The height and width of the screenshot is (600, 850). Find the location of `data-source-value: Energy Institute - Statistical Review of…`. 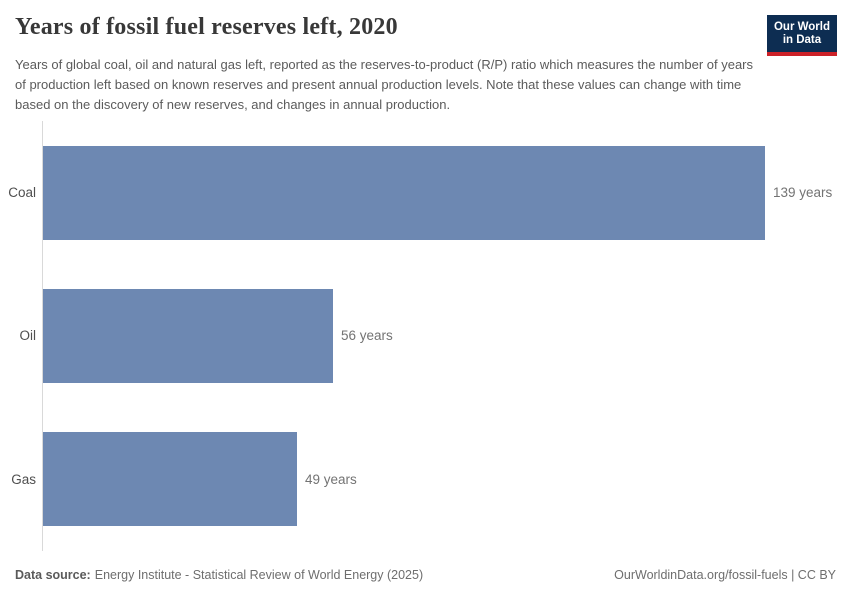

data-source-value: Energy Institute - Statistical Review of… is located at coordinates (259, 575).